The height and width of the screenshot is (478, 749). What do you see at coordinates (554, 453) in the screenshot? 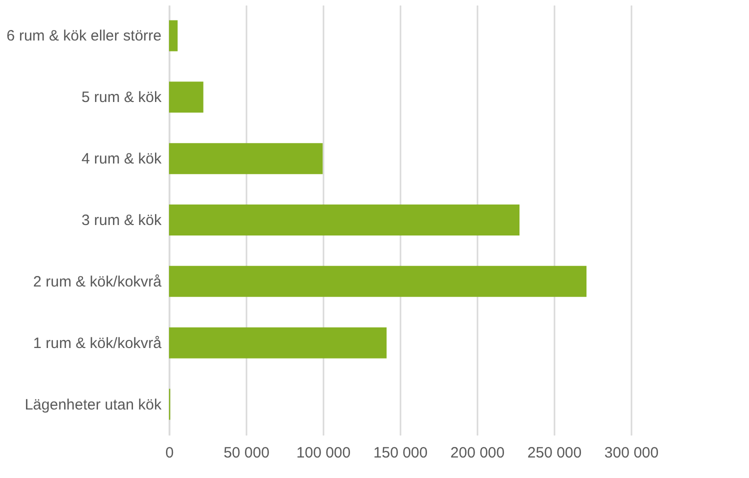
I see `x-tick-label: 250 000` at bounding box center [554, 453].